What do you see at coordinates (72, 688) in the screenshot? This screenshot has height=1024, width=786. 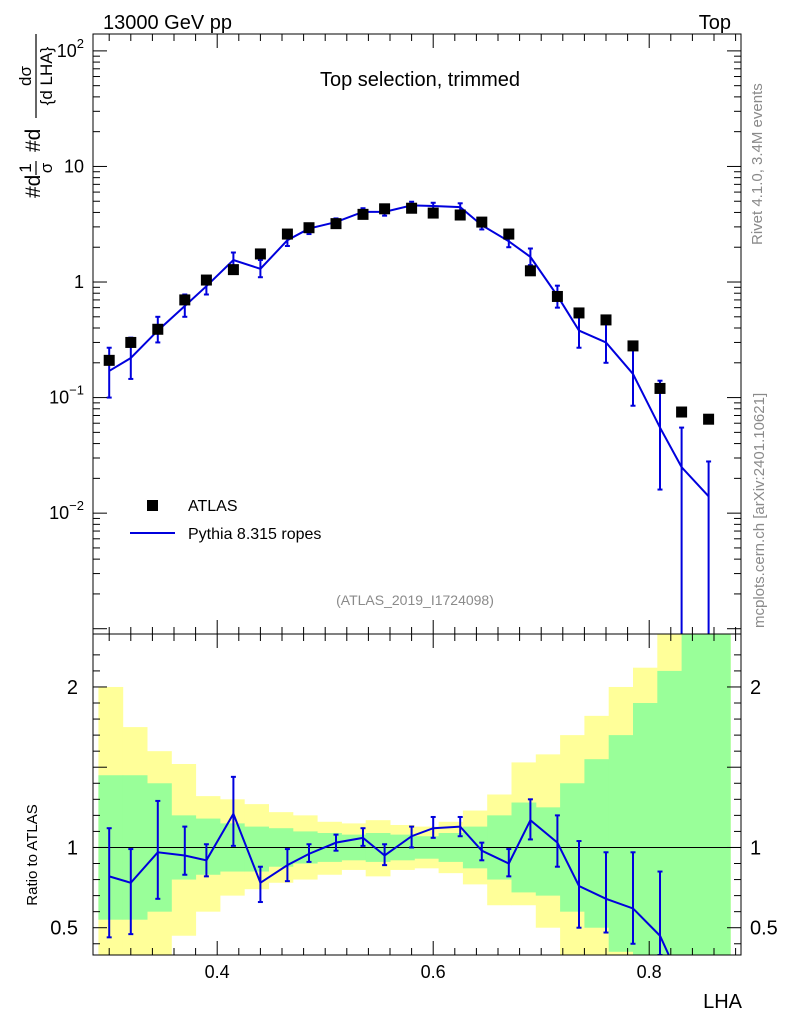 I see `ratio-tick-label-left: 2` at bounding box center [72, 688].